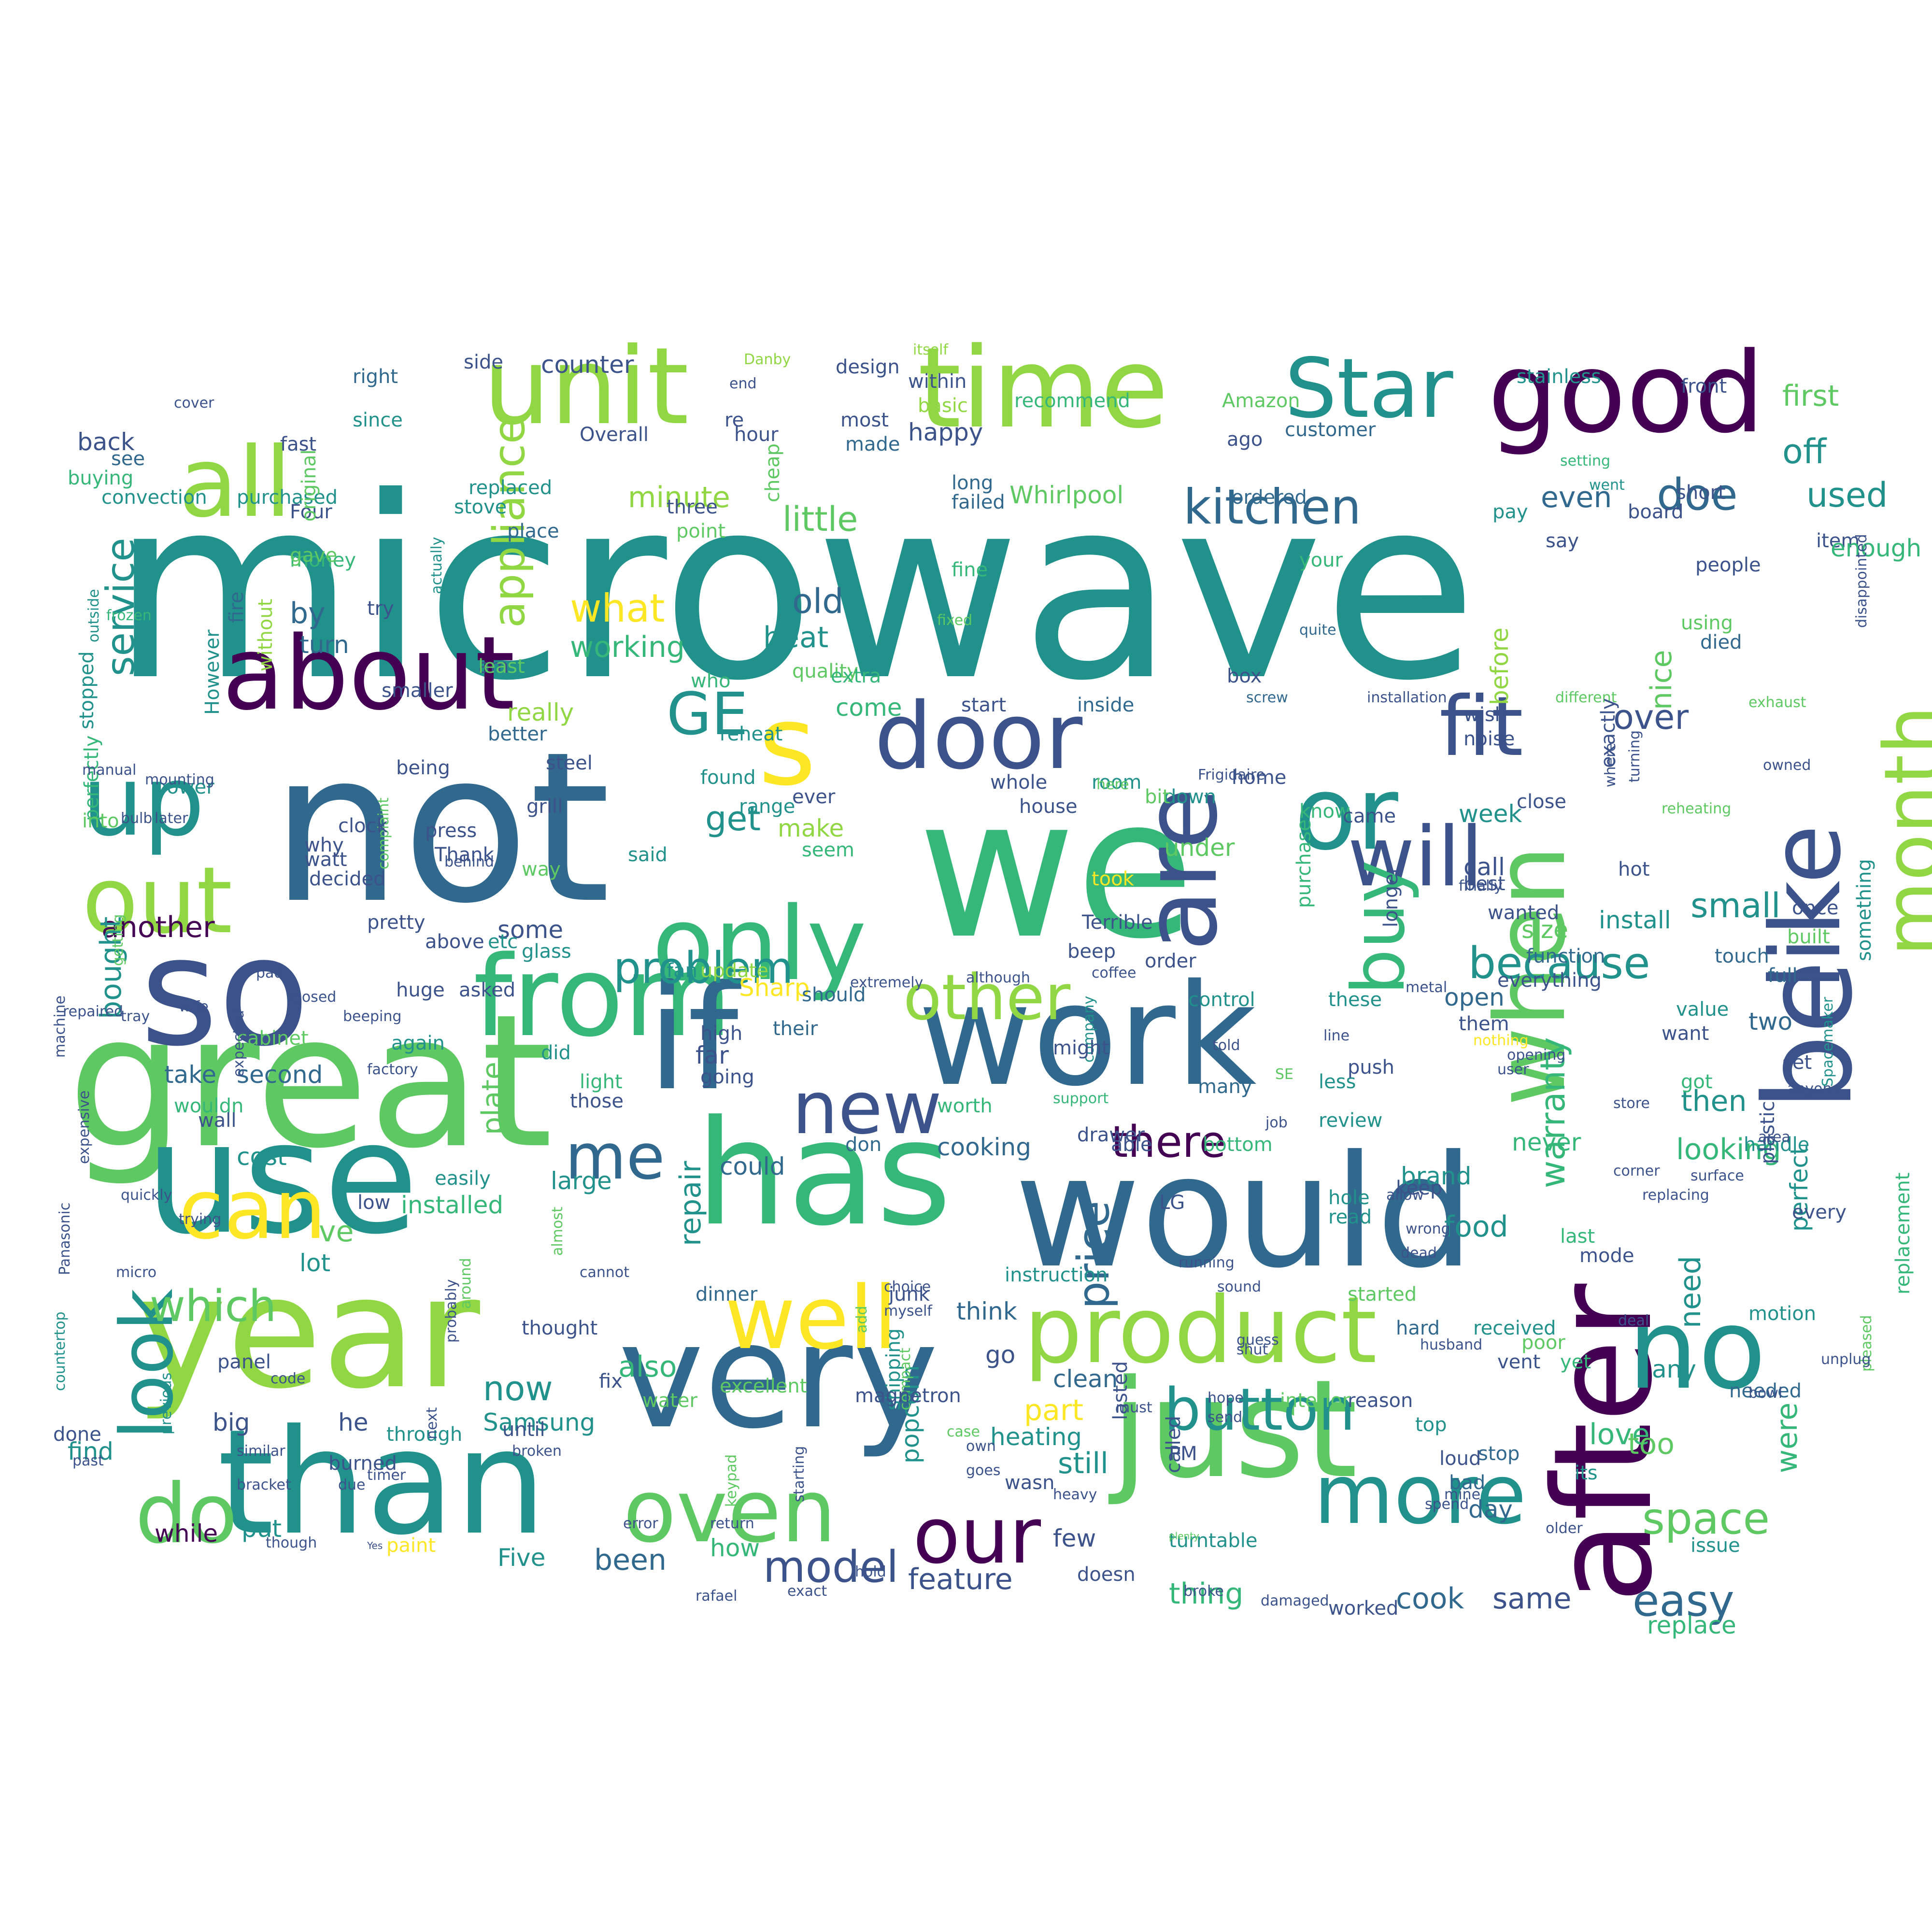 Image resolution: width=1932 pixels, height=1932 pixels. What do you see at coordinates (266, 634) in the screenshot?
I see `cloud-word: without` at bounding box center [266, 634].